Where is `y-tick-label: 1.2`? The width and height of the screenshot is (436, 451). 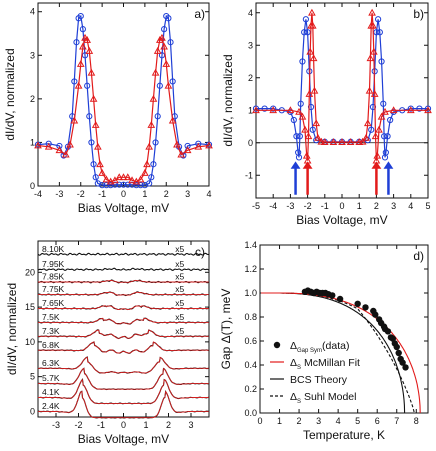 y-tick-label: 1.2 is located at coordinates (250, 269).